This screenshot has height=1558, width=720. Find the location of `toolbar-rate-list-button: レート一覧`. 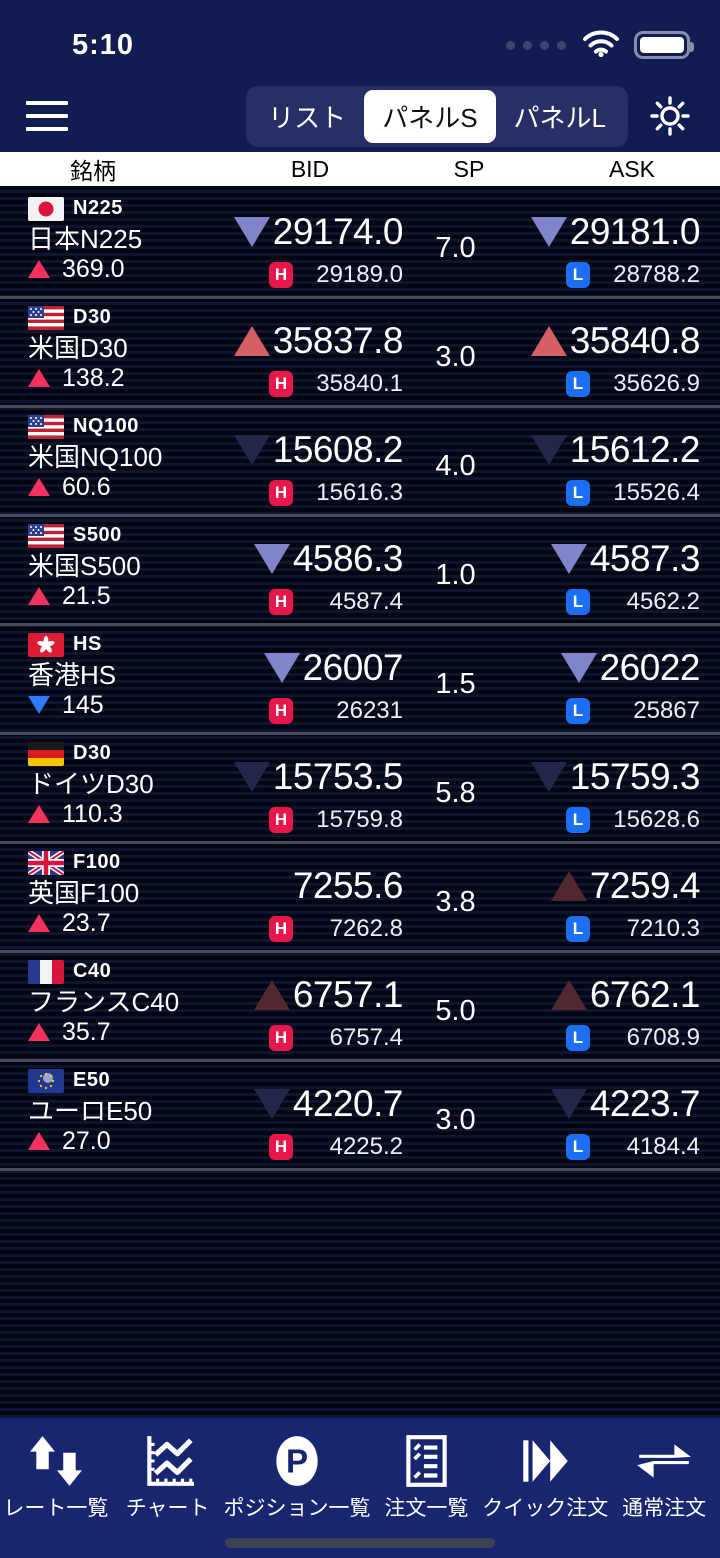

toolbar-rate-list-button: レート一覧 is located at coordinates (56, 1493).